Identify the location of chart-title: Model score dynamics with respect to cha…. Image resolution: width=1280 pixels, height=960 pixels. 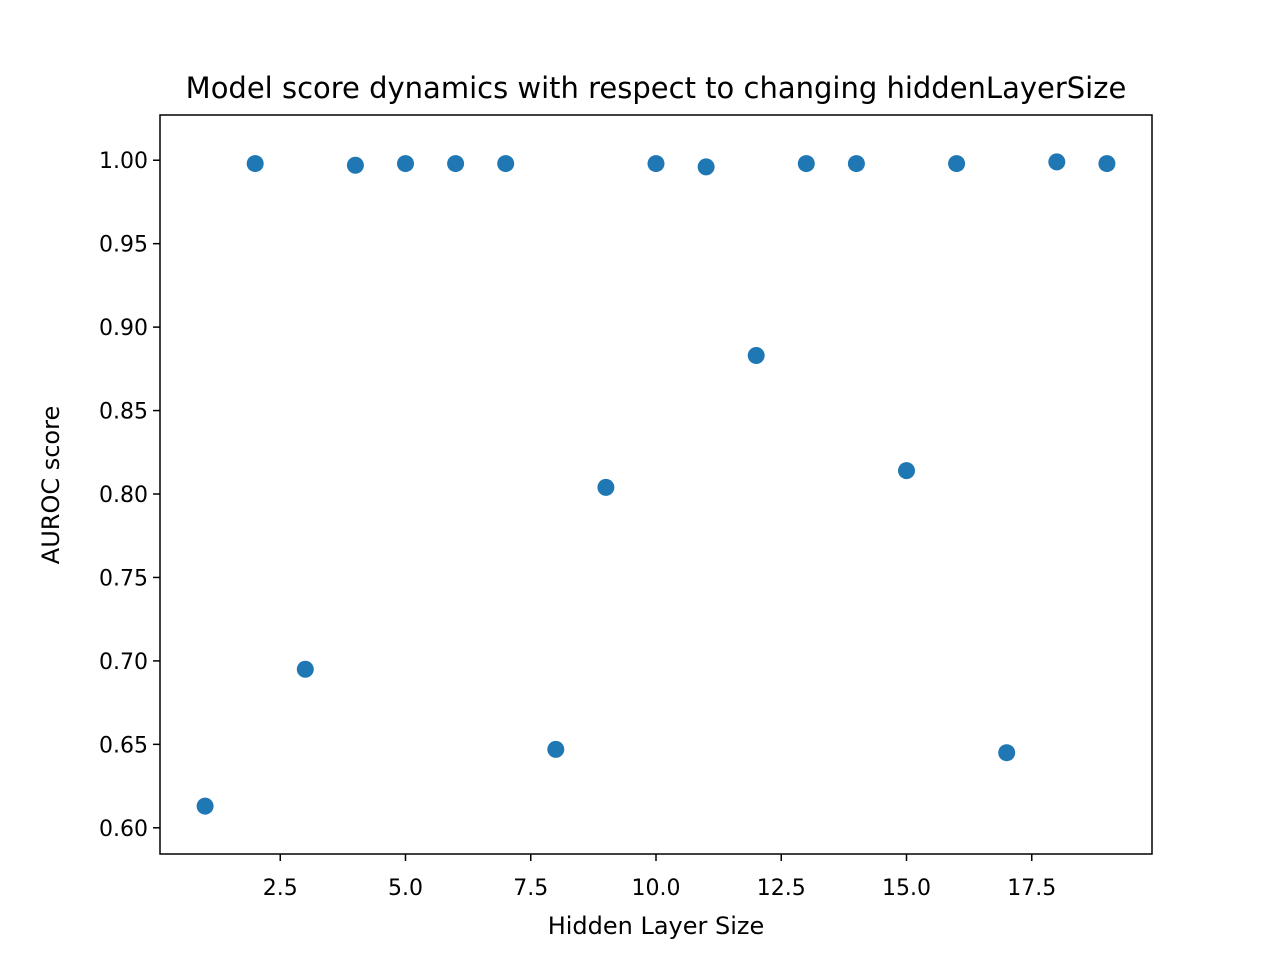
(656, 88).